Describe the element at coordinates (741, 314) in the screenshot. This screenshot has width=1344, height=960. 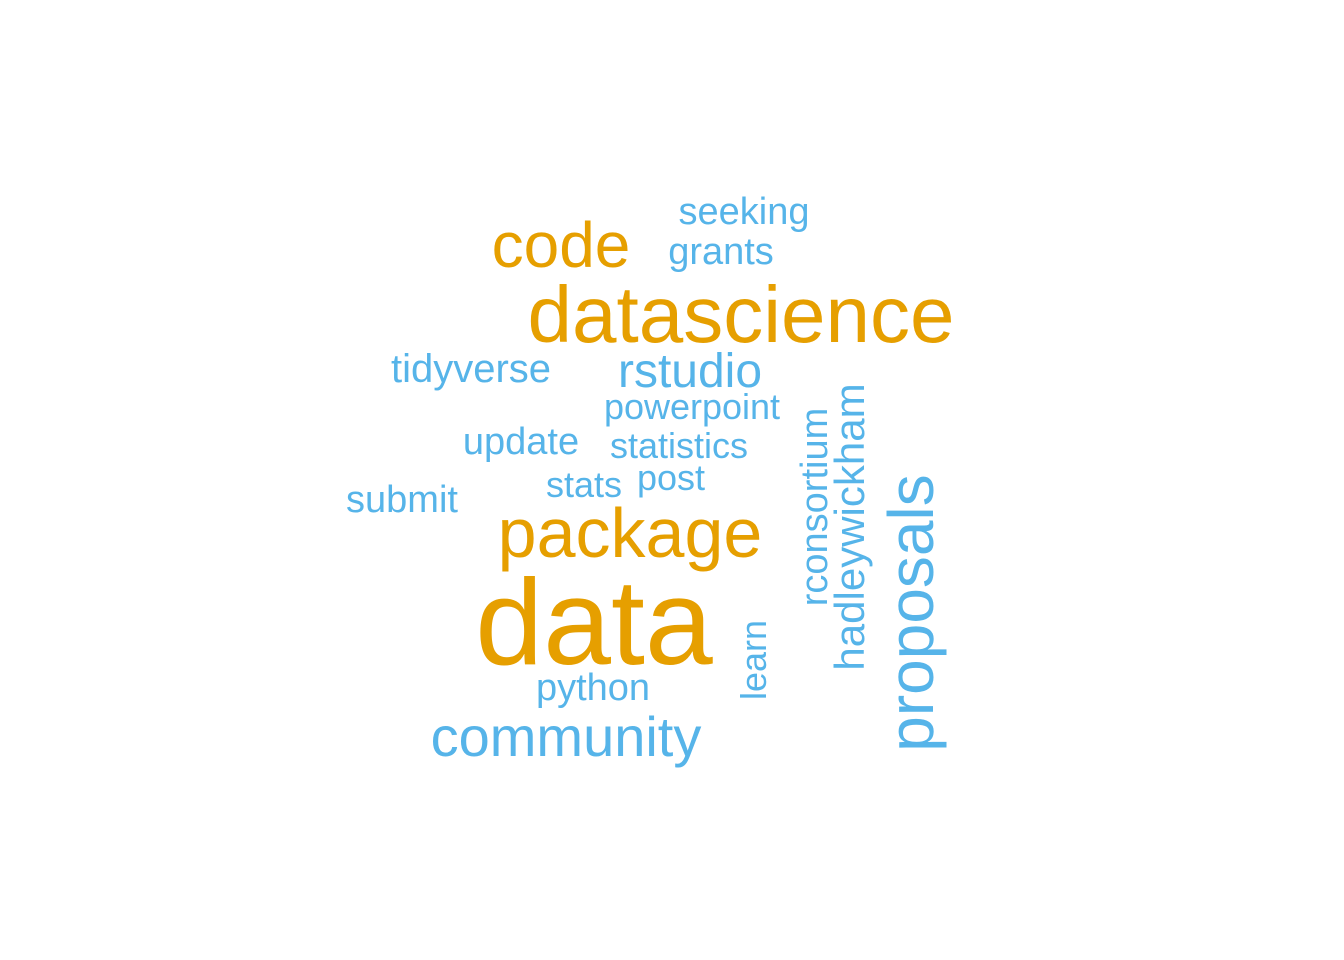
I see `word-datascience: datascience` at that location.